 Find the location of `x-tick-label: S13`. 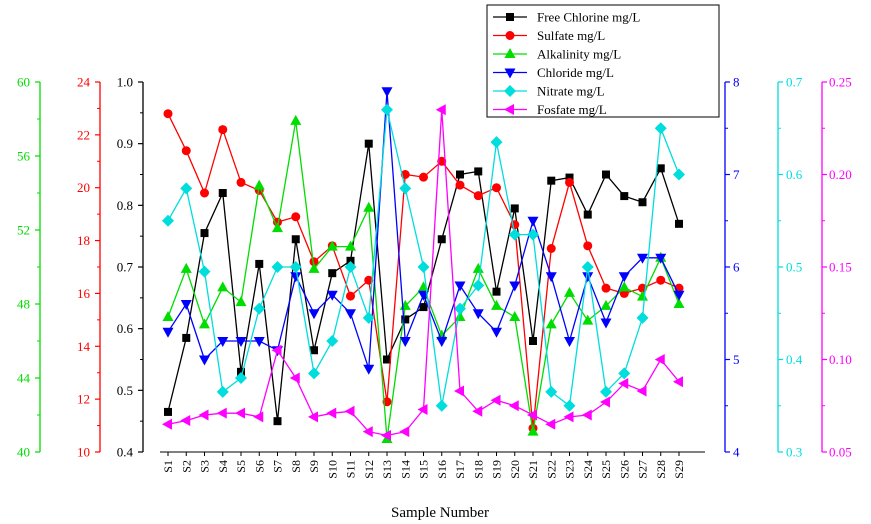

x-tick-label: S13 is located at coordinates (387, 469).